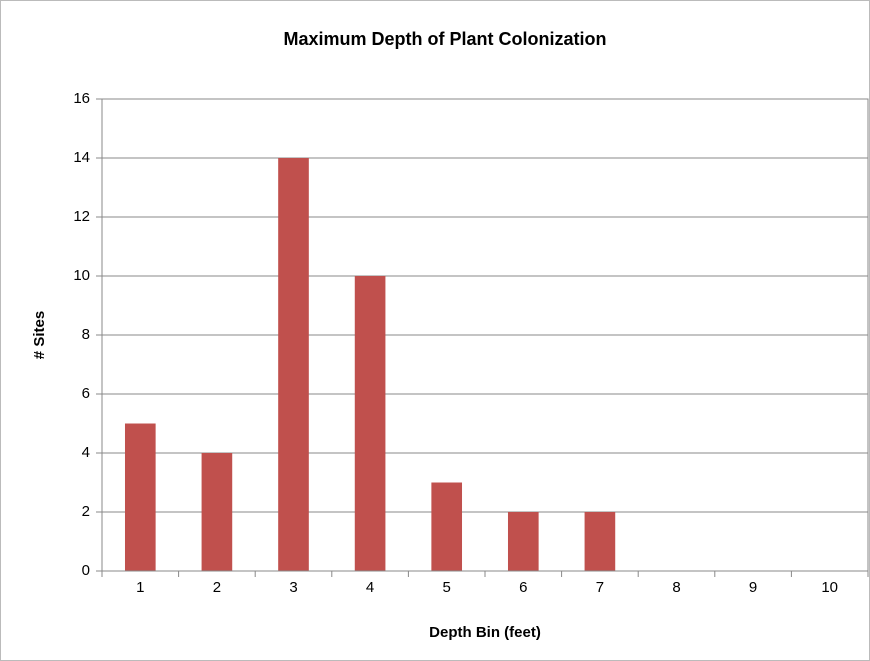  I want to click on x-tick-label: 10, so click(829, 587).